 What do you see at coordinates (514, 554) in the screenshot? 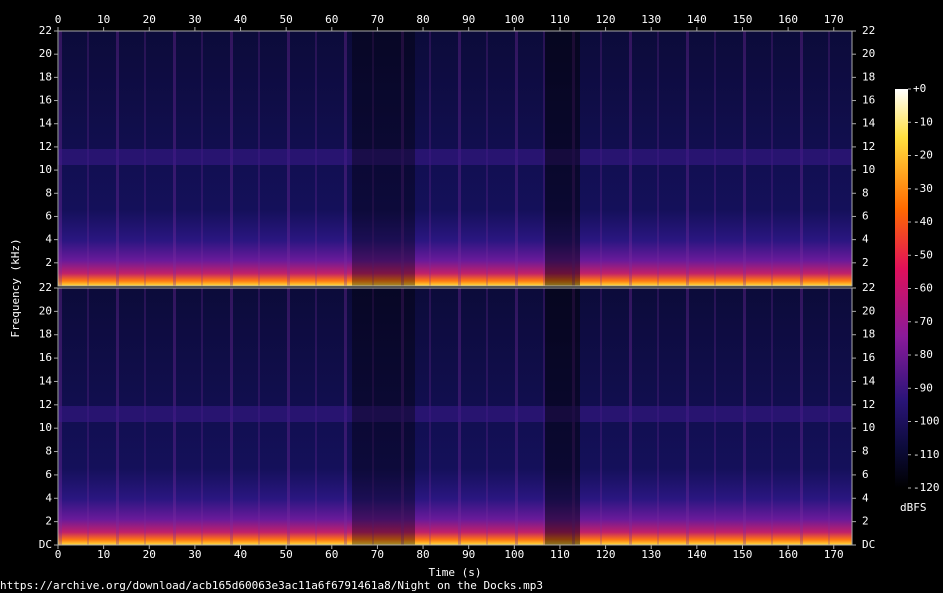
I see `x-tick-label: 100` at bounding box center [514, 554].